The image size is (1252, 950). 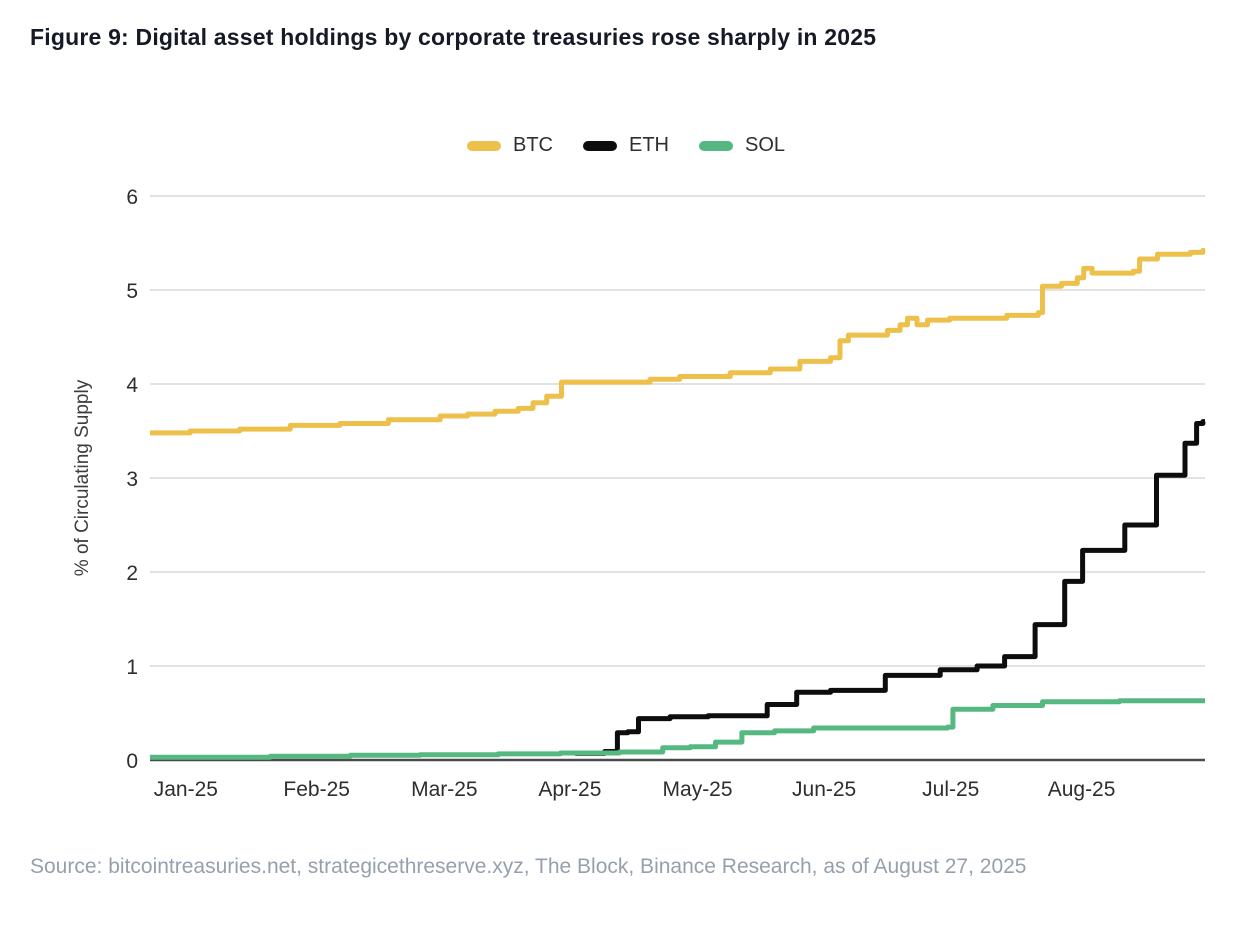 I want to click on x-tick-label: Feb-25, so click(x=316, y=789).